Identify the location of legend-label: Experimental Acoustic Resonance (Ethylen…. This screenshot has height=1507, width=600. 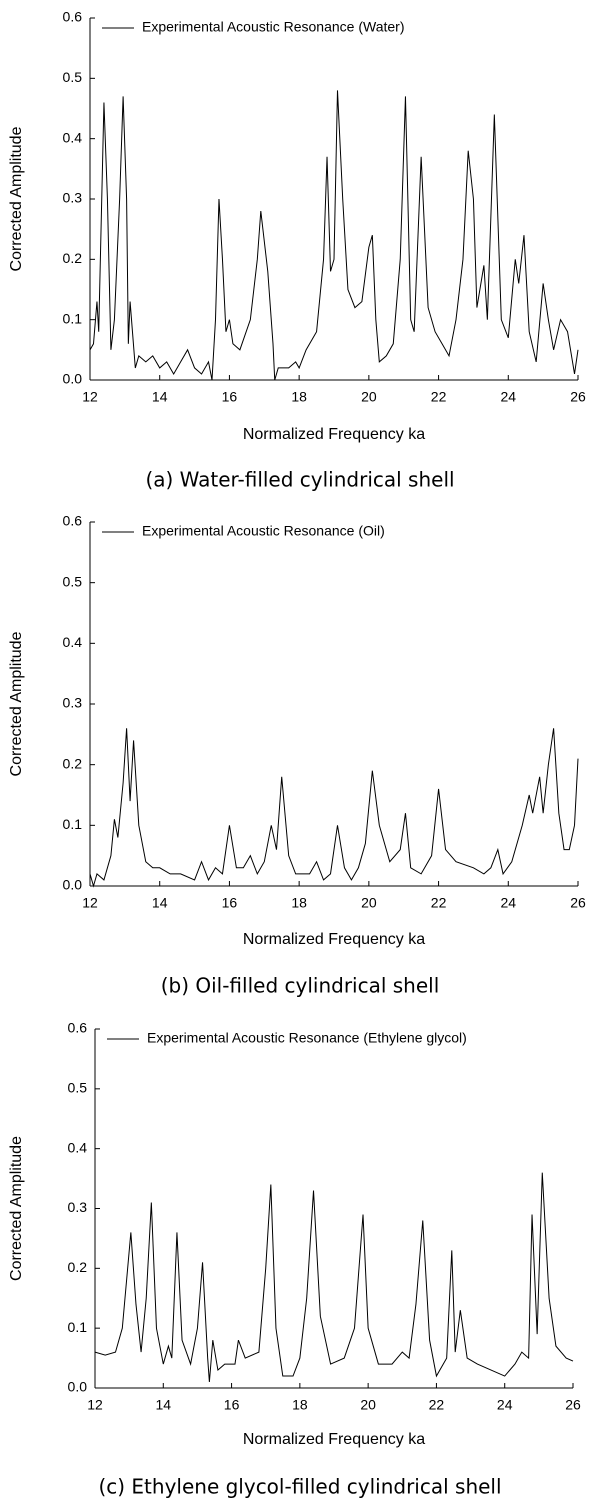
(307, 1038).